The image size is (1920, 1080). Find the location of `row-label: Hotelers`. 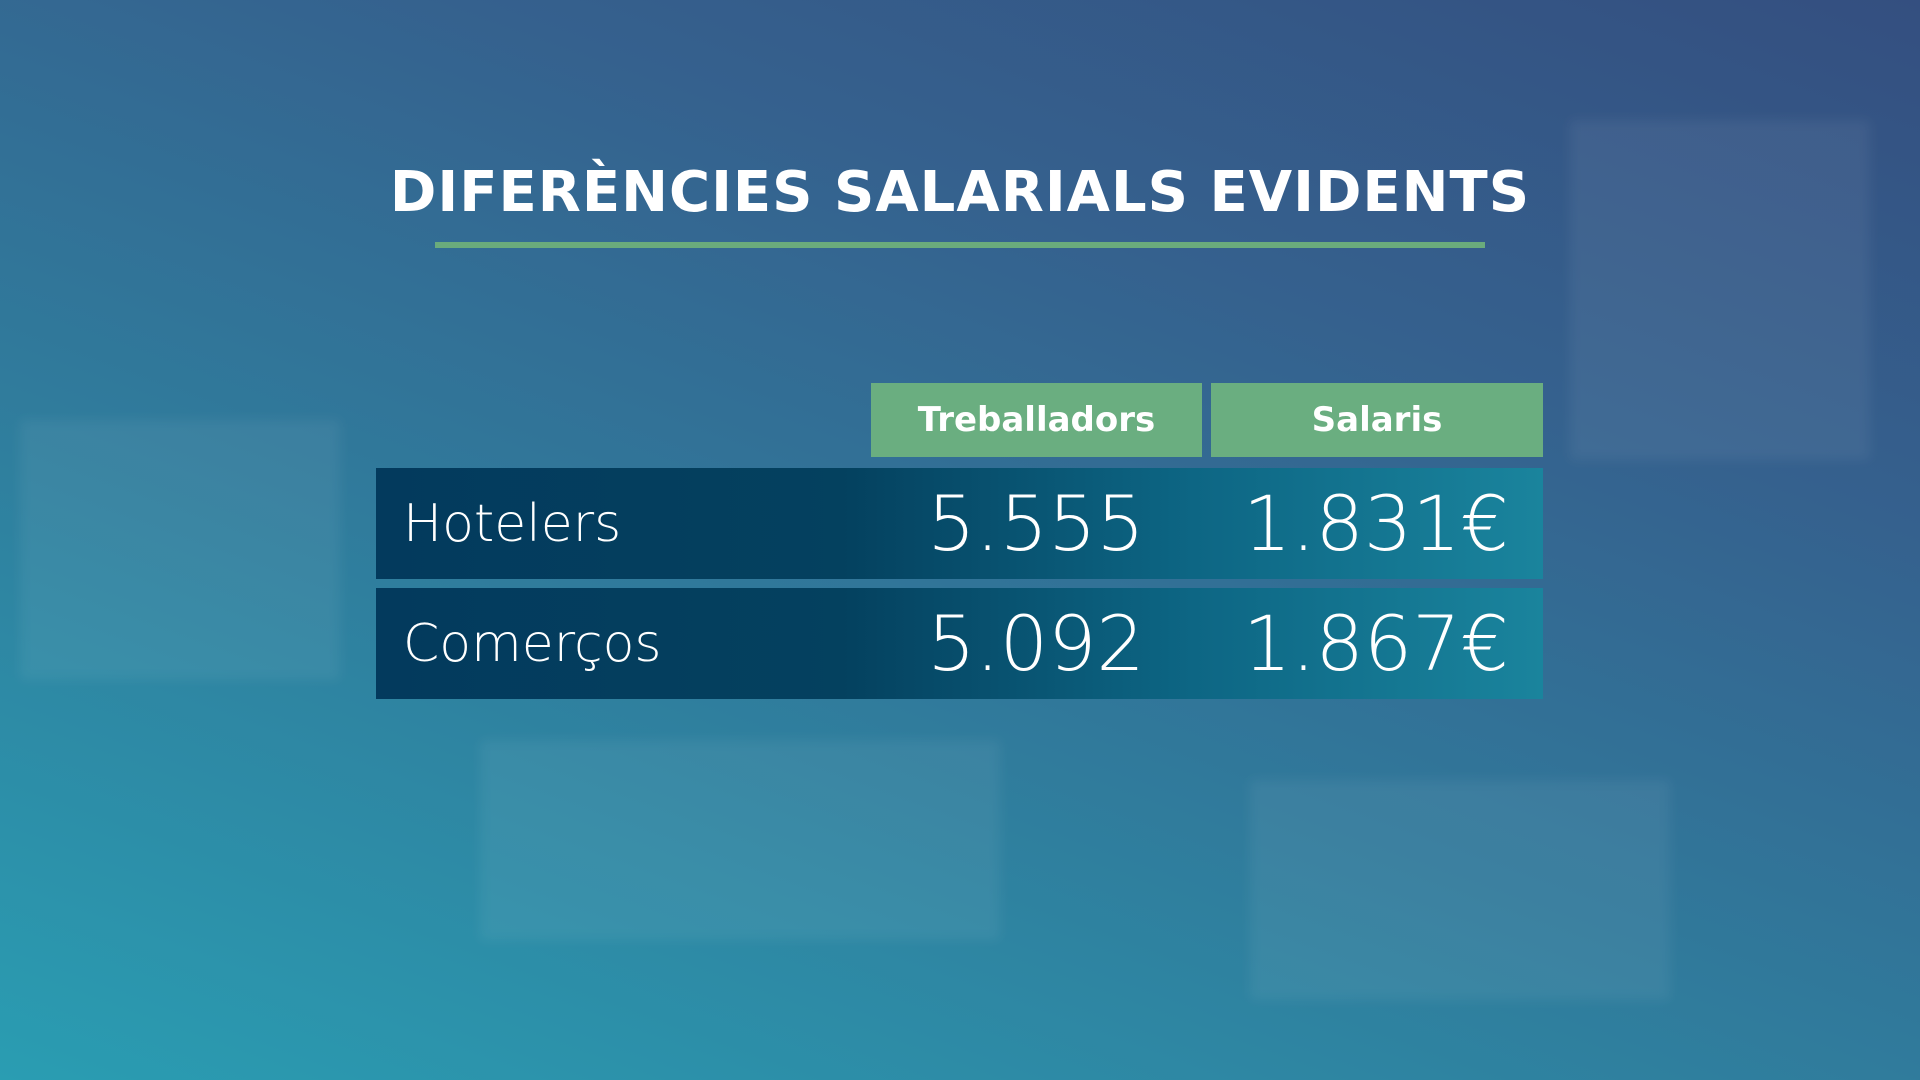

row-label: Hotelers is located at coordinates (512, 523).